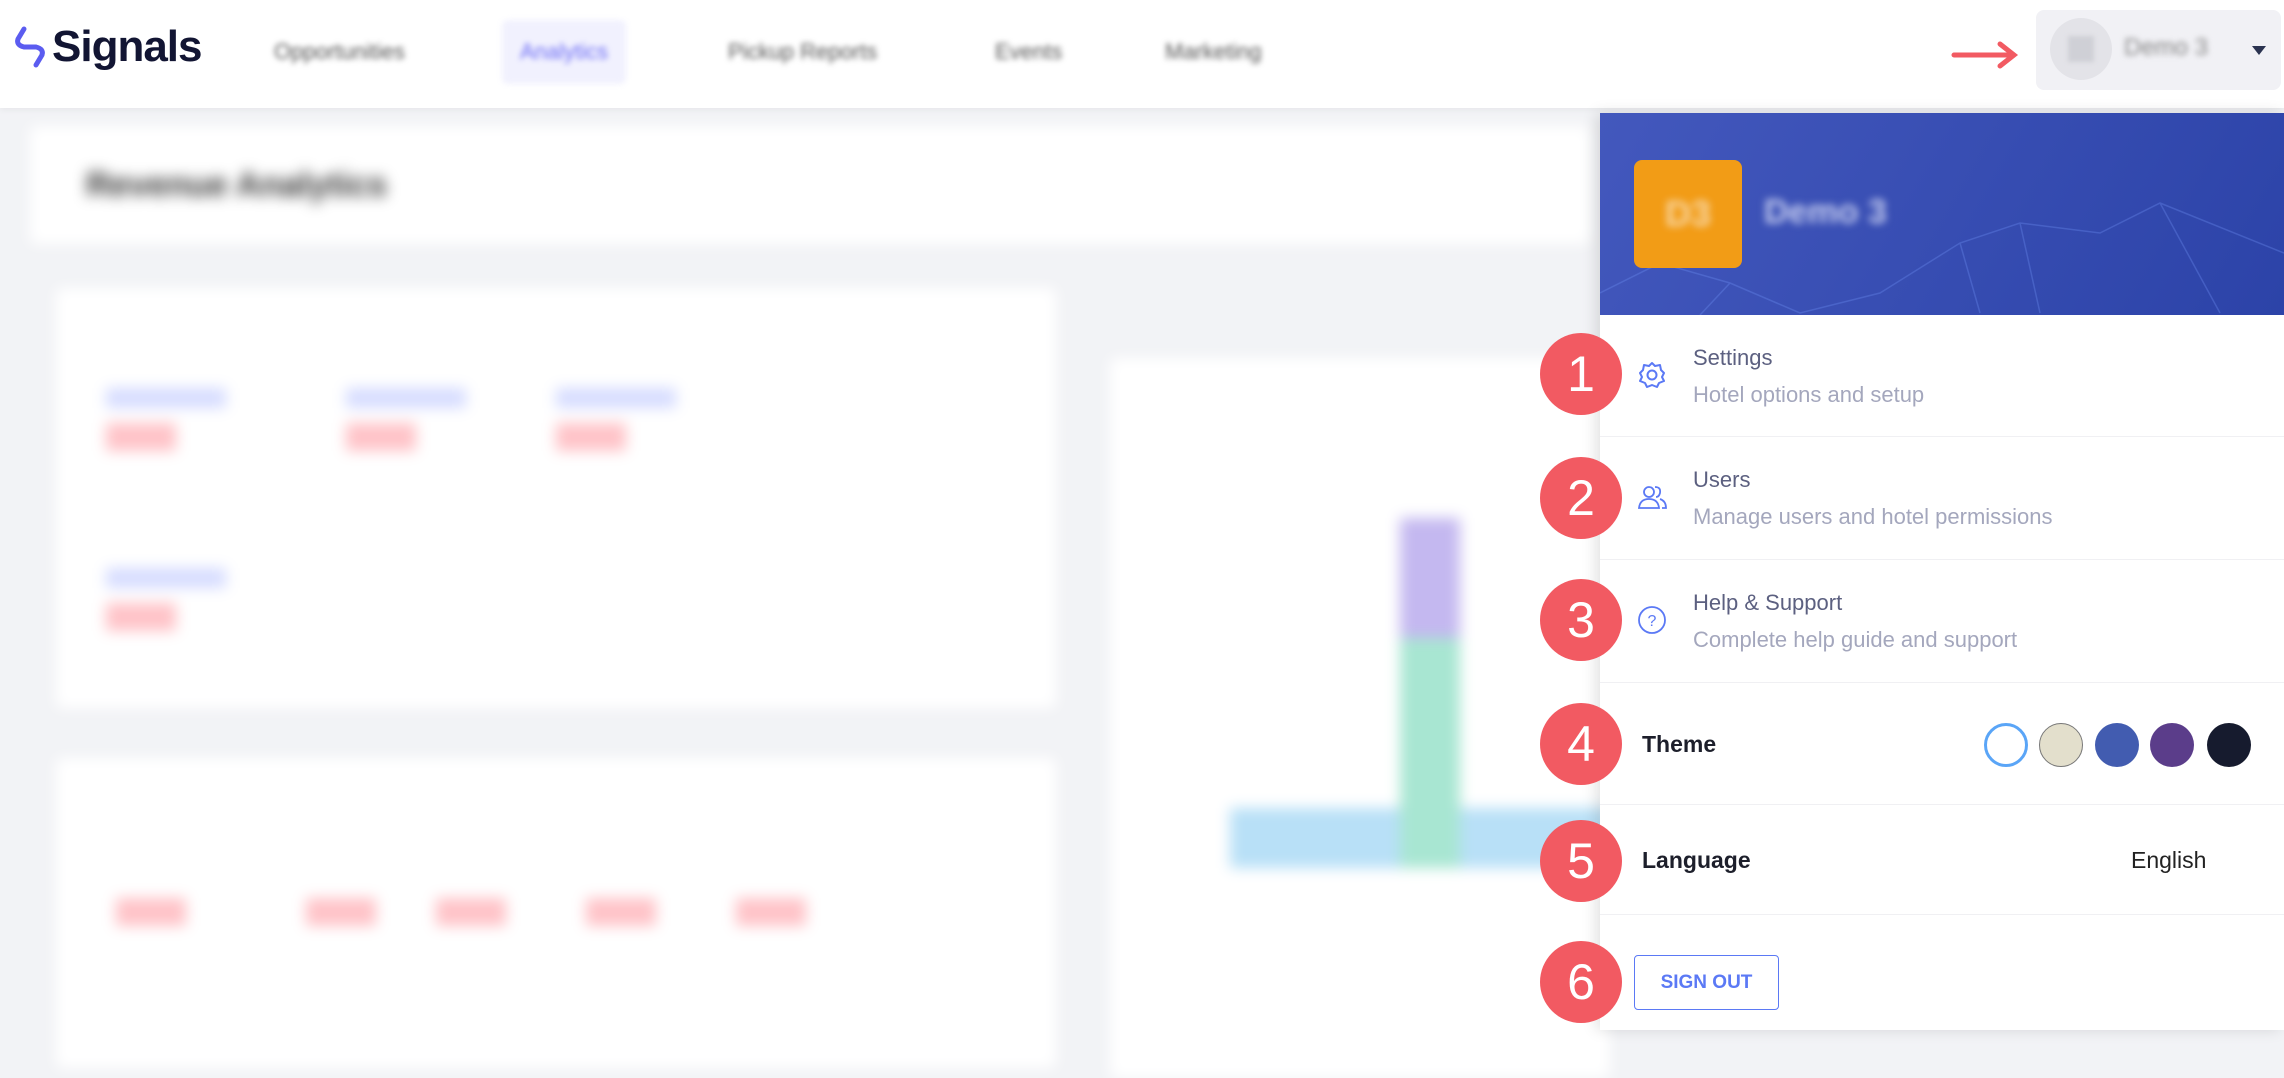  I want to click on theme-swatch-purple, so click(2172, 745).